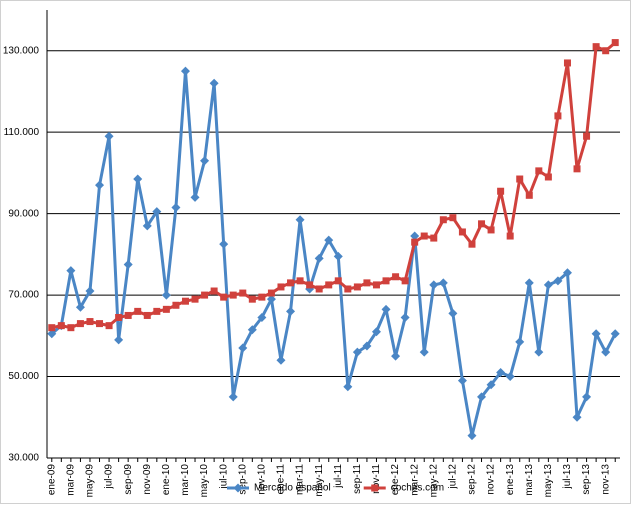 The image size is (632, 505). I want to click on x-tick-label: jul-13, so click(567, 477).